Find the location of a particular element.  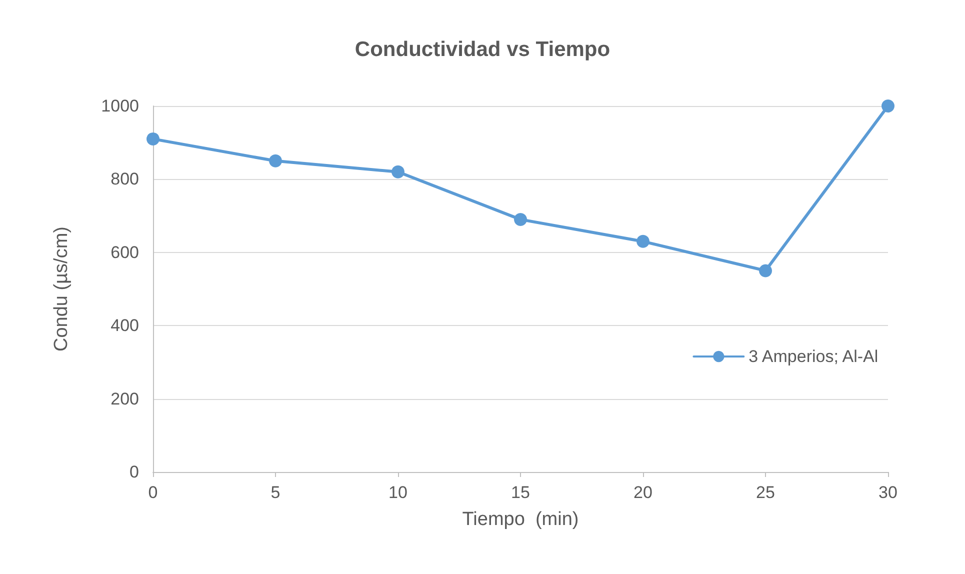

chart-title: Conductividad vs Tiempo is located at coordinates (482, 49).